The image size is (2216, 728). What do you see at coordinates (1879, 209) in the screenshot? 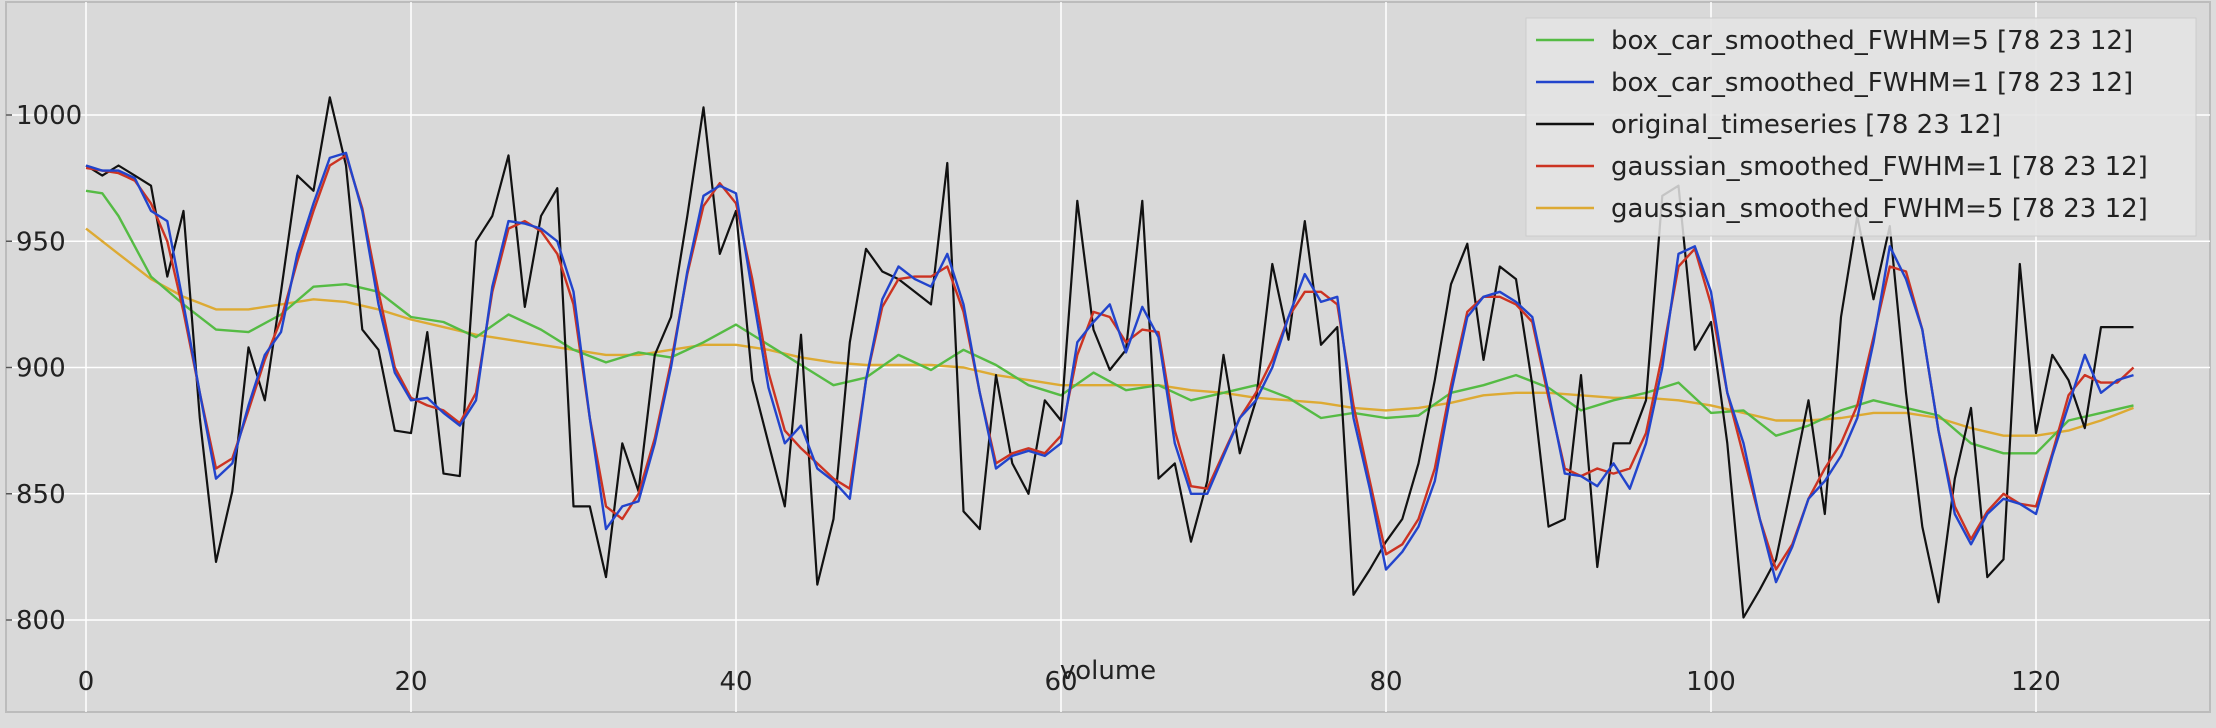
I see `legend-label: gaussian_smoothed_FWHM=5 [78 23 12]` at bounding box center [1879, 209].